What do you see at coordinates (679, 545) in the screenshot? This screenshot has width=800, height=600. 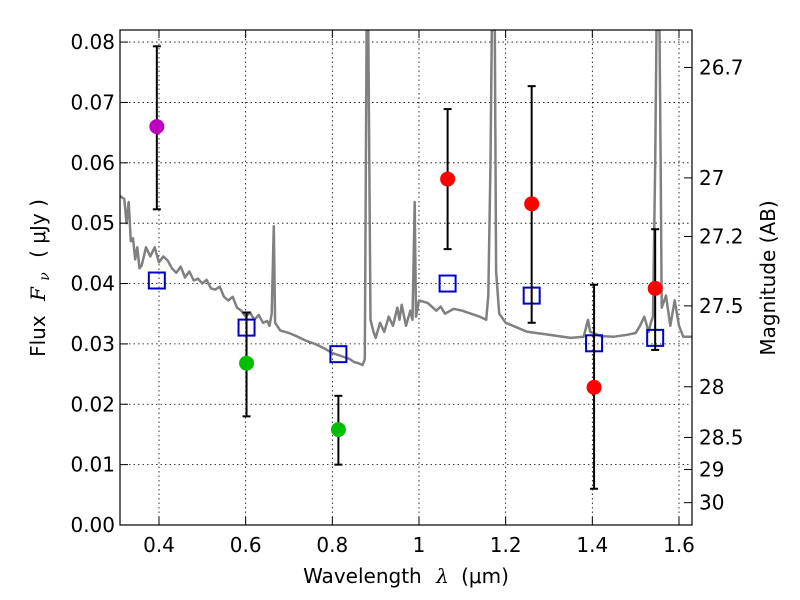 I see `x-tick-label: 1.6` at bounding box center [679, 545].